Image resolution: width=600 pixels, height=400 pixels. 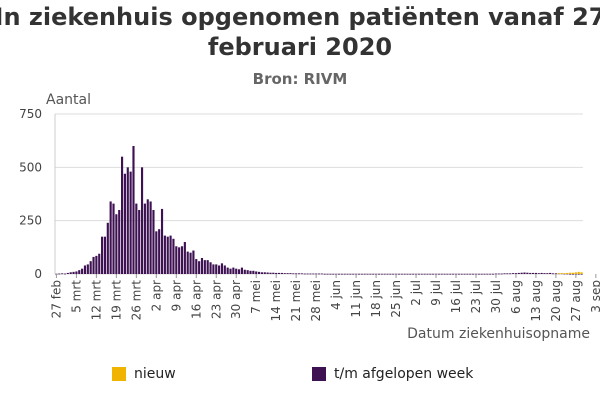 I want to click on x-tick-label: 12 mrt, so click(x=96, y=300).